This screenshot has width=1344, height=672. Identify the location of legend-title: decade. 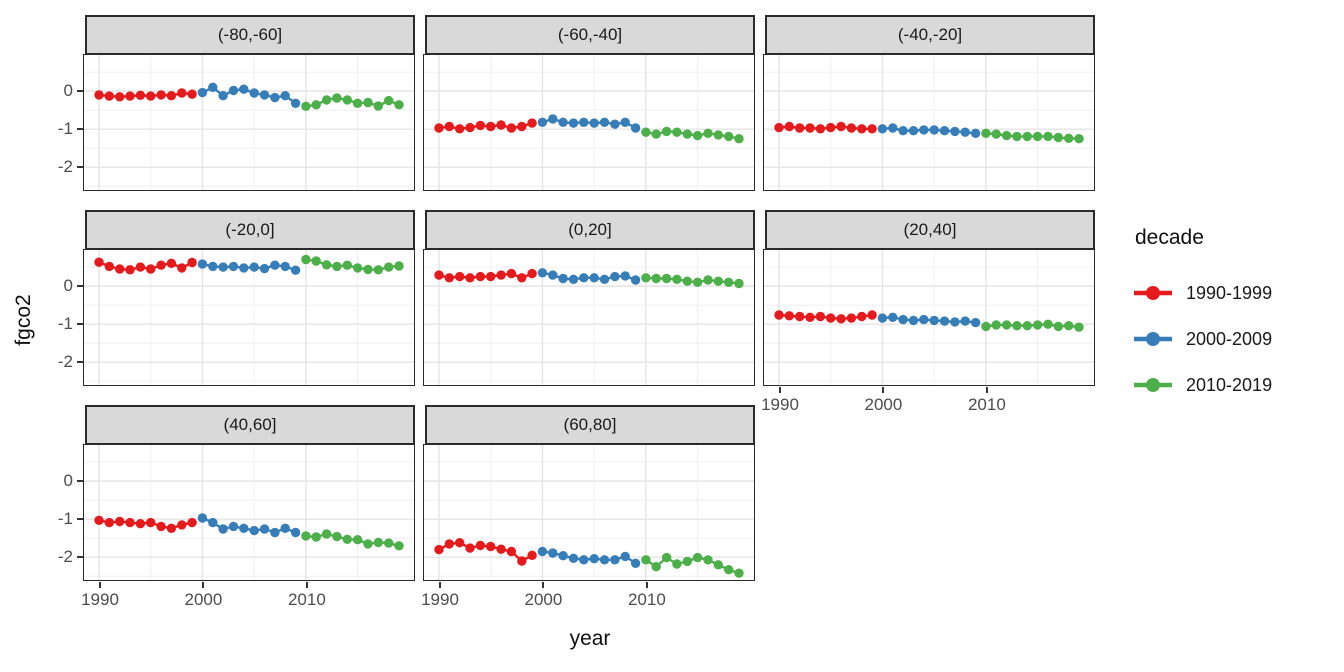
(1169, 237).